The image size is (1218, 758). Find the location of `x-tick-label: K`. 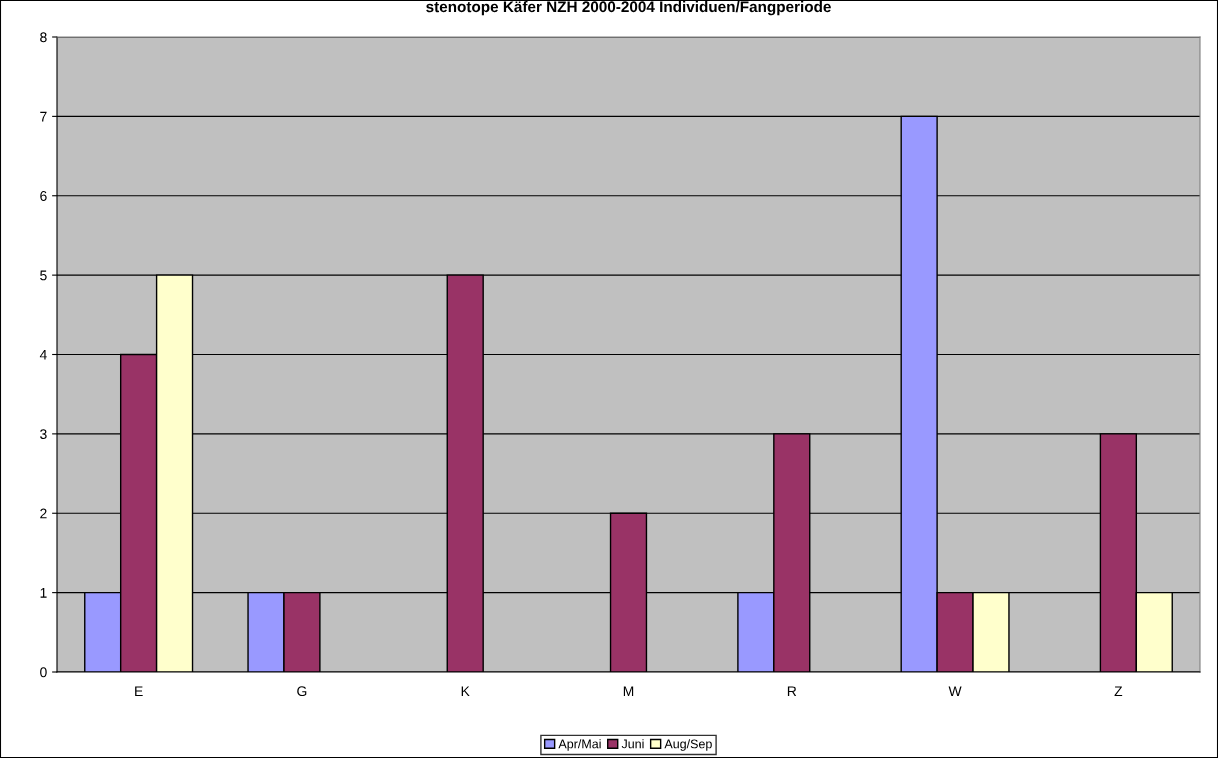

x-tick-label: K is located at coordinates (465, 691).